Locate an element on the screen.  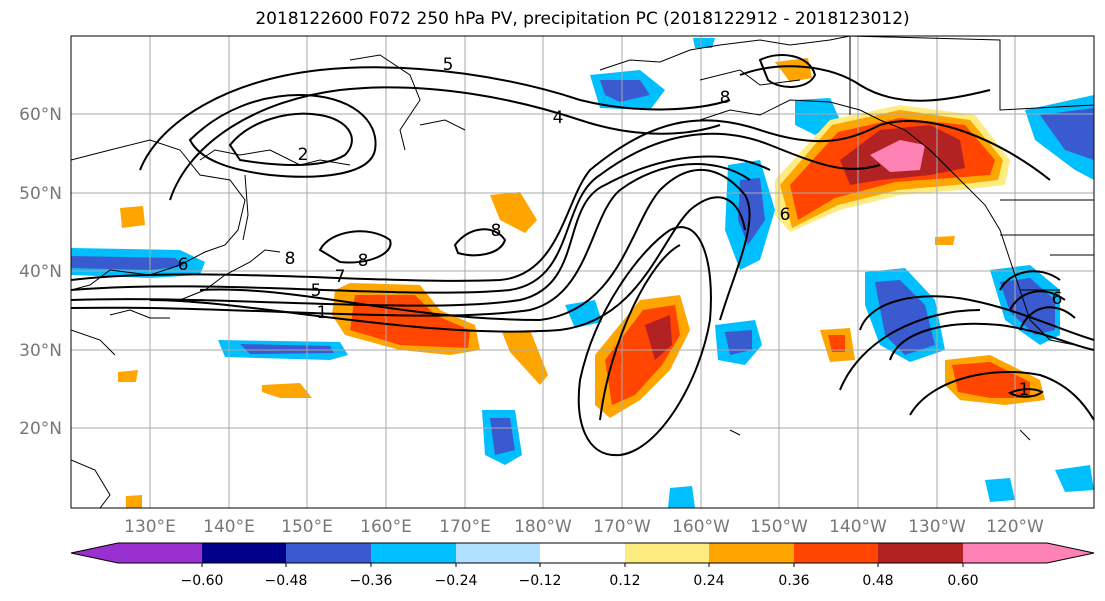
colorbar-tick-label: −0.12 is located at coordinates (540, 581).